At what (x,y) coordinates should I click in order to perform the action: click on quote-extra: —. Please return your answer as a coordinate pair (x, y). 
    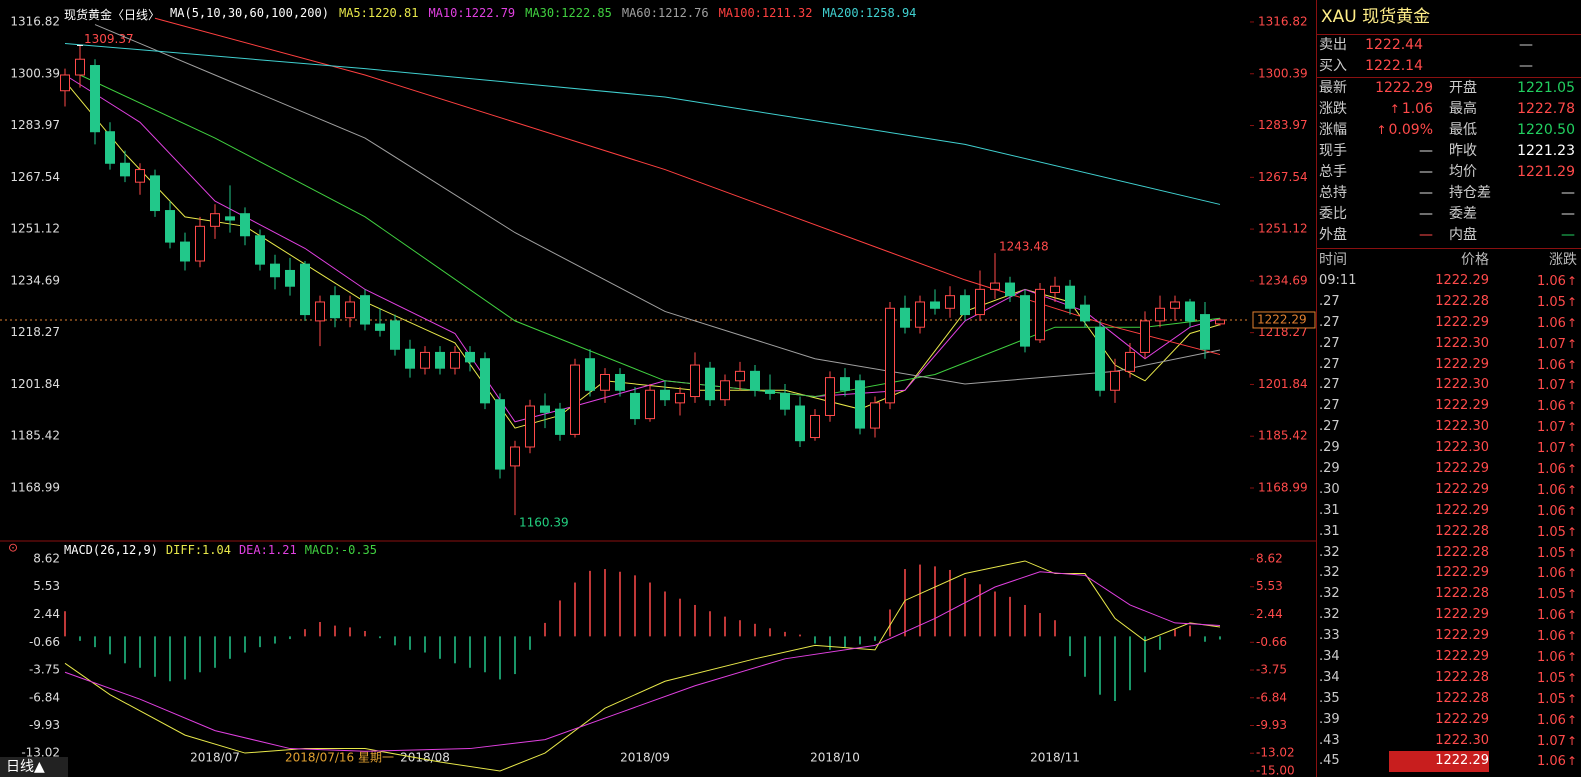
    Looking at the image, I should click on (1526, 45).